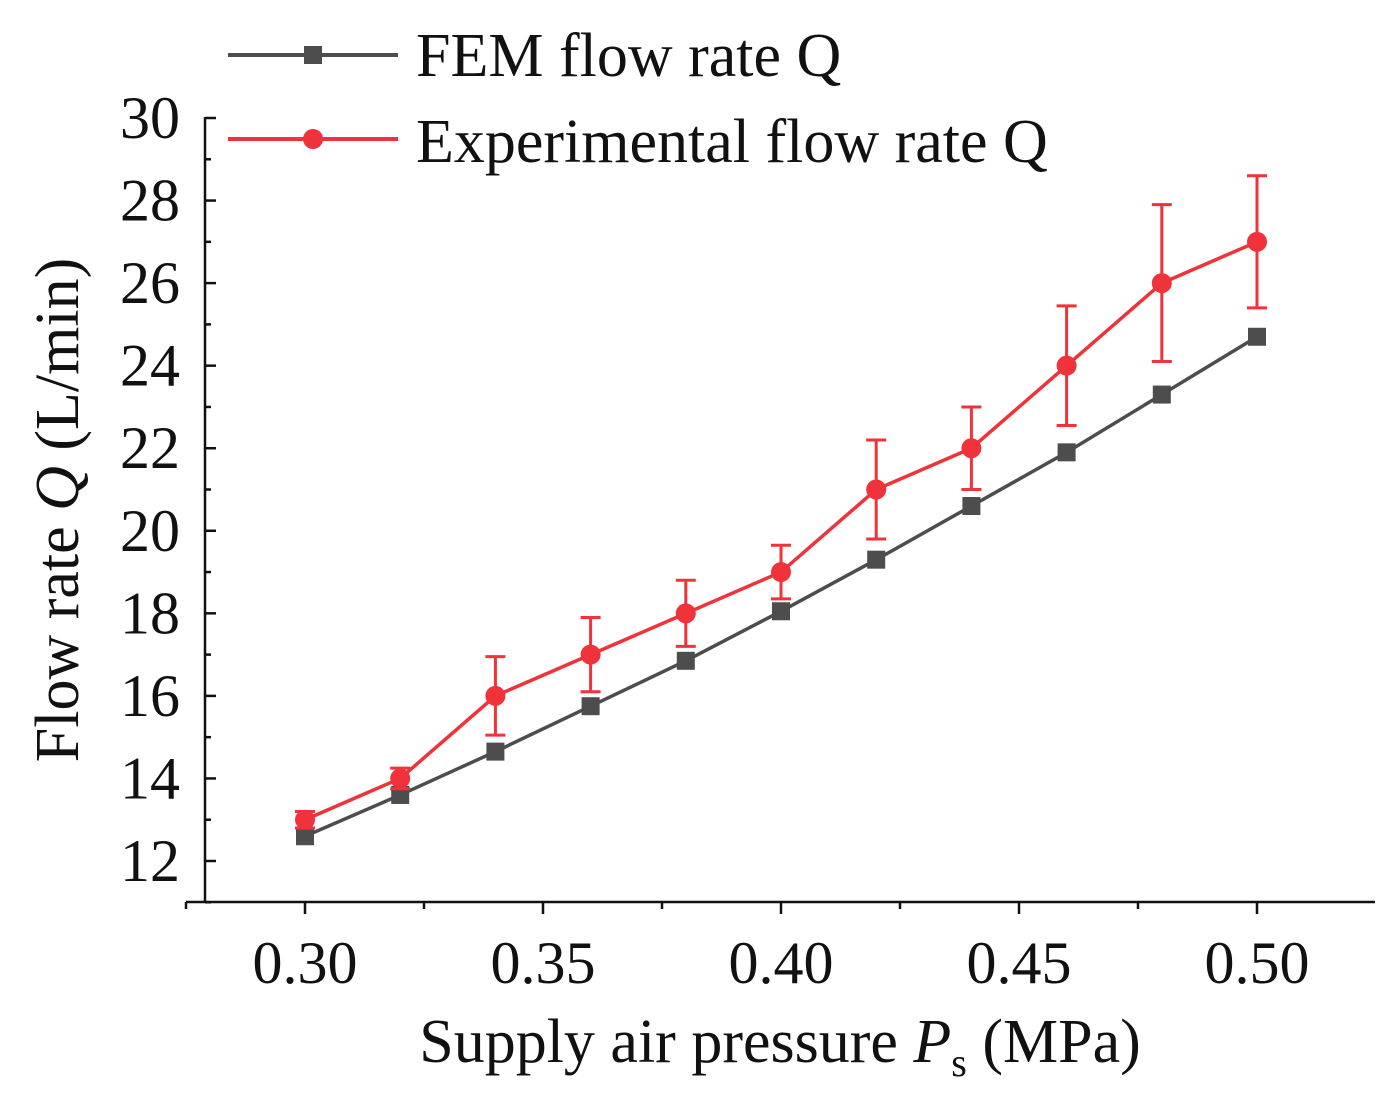 The height and width of the screenshot is (1101, 1397). What do you see at coordinates (1019, 963) in the screenshot?
I see `x-tick-label: 0.45` at bounding box center [1019, 963].